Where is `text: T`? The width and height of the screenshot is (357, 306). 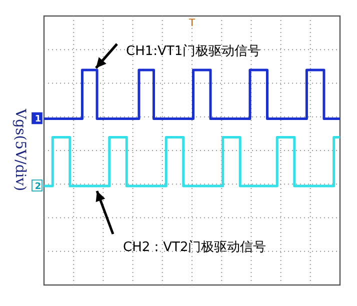 text: T is located at coordinates (192, 23).